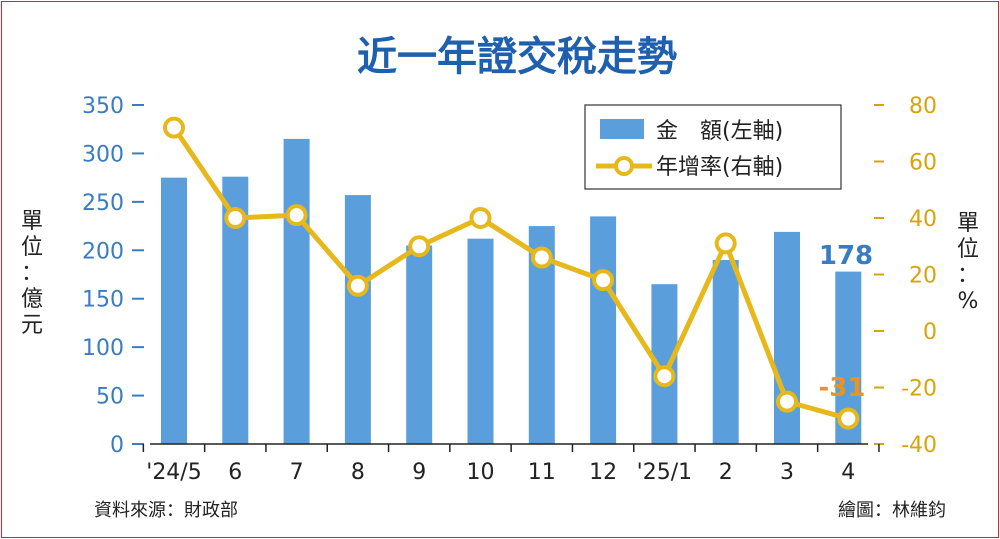  Describe the element at coordinates (664, 472) in the screenshot. I see `x-tick-label: '25/1` at that location.